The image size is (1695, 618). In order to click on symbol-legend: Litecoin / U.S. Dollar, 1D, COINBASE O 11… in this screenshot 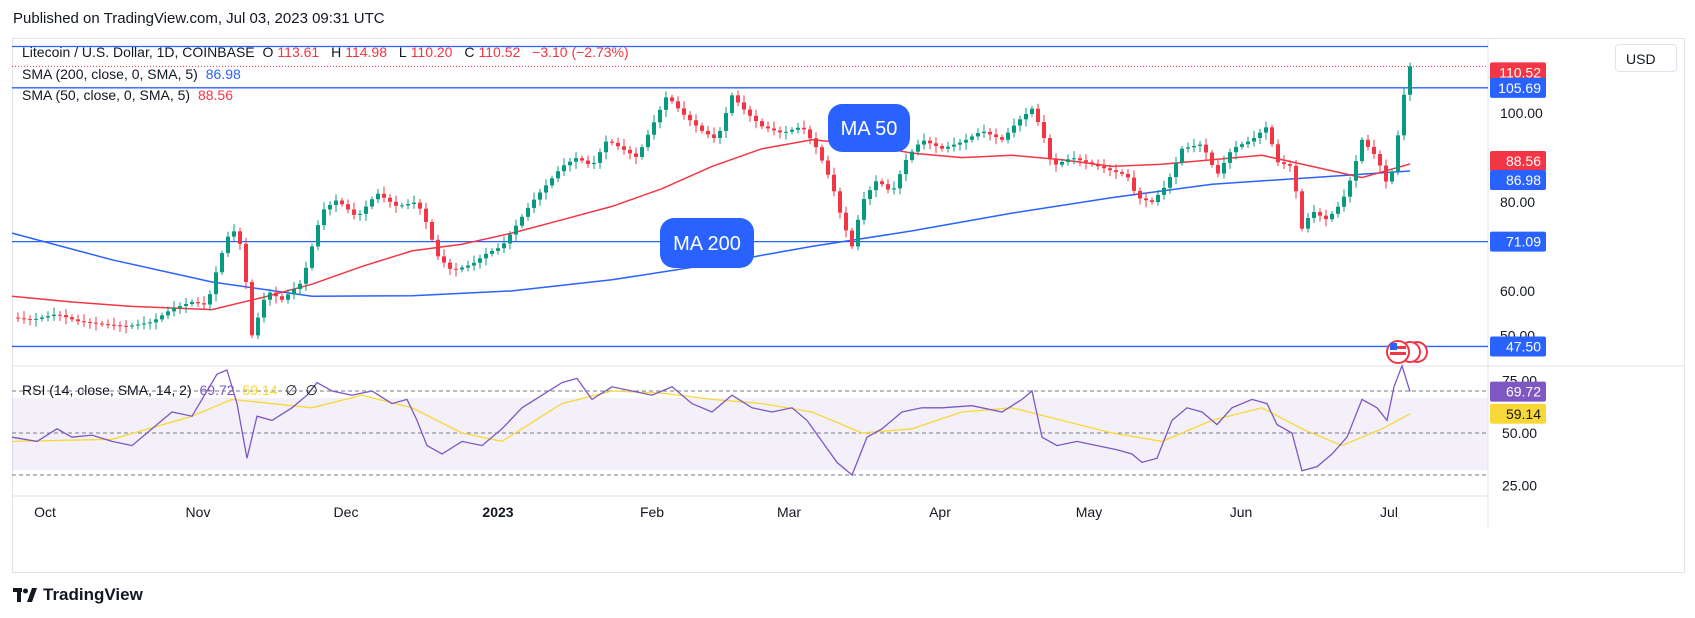, I will do `click(327, 52)`.